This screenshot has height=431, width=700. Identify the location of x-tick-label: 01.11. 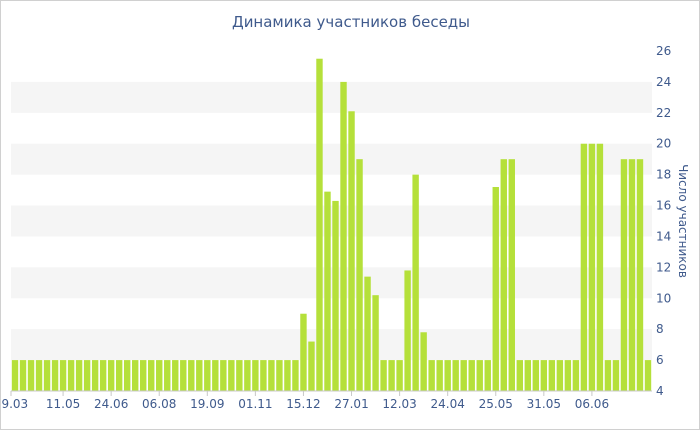
(255, 404).